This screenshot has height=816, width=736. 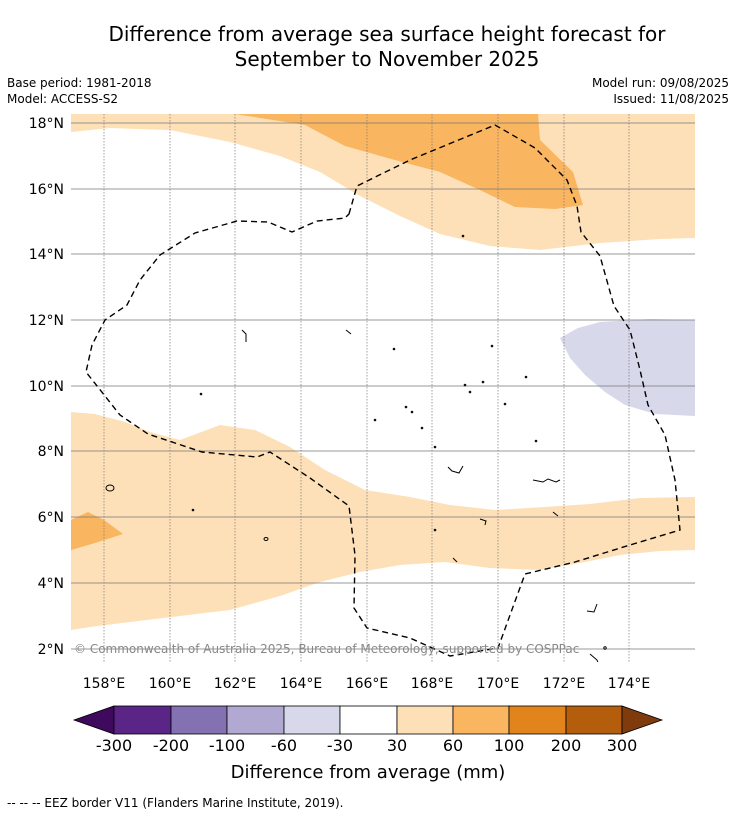 I want to click on meta-left: Base period: 1981-2018 Model: ACCESS-S2, so click(x=79, y=91).